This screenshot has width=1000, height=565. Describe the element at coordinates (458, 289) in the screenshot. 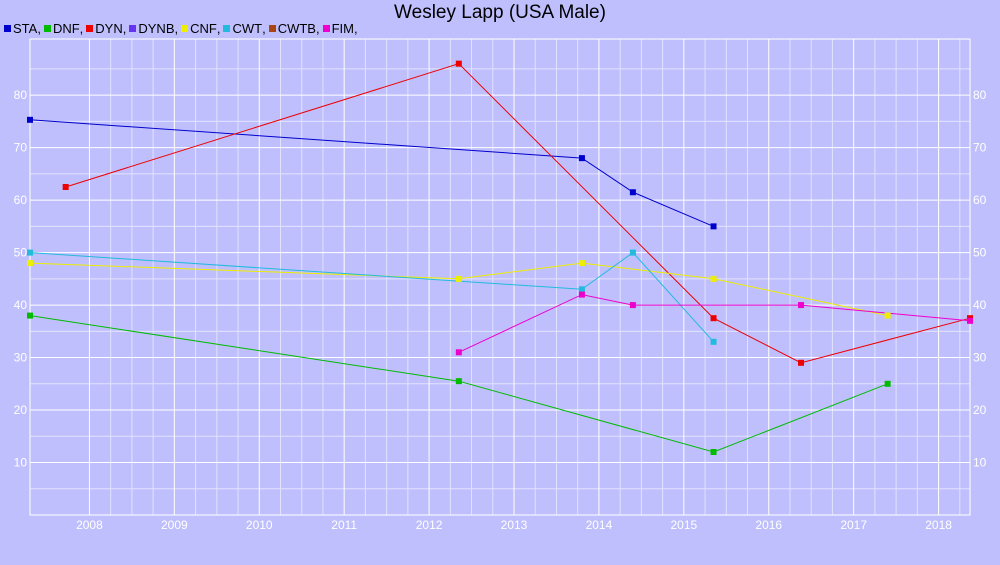

I see `series-line-cnf` at that location.